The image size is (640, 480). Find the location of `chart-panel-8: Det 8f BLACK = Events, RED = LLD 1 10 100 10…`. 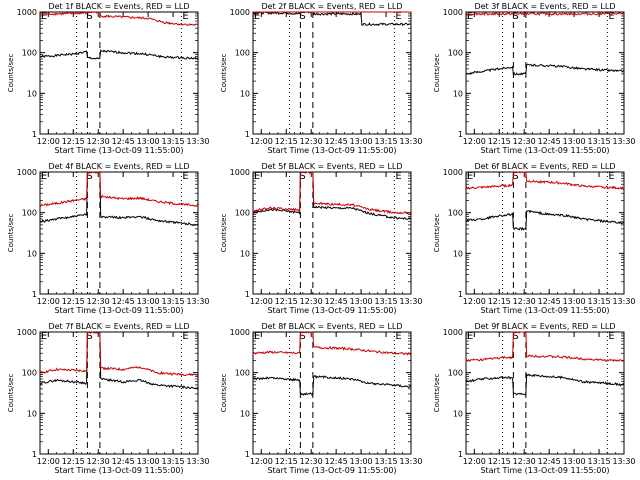

chart-panel-8: Det 8f BLACK = Events, RED = LLD 1 10 100 10… is located at coordinates (321, 398).